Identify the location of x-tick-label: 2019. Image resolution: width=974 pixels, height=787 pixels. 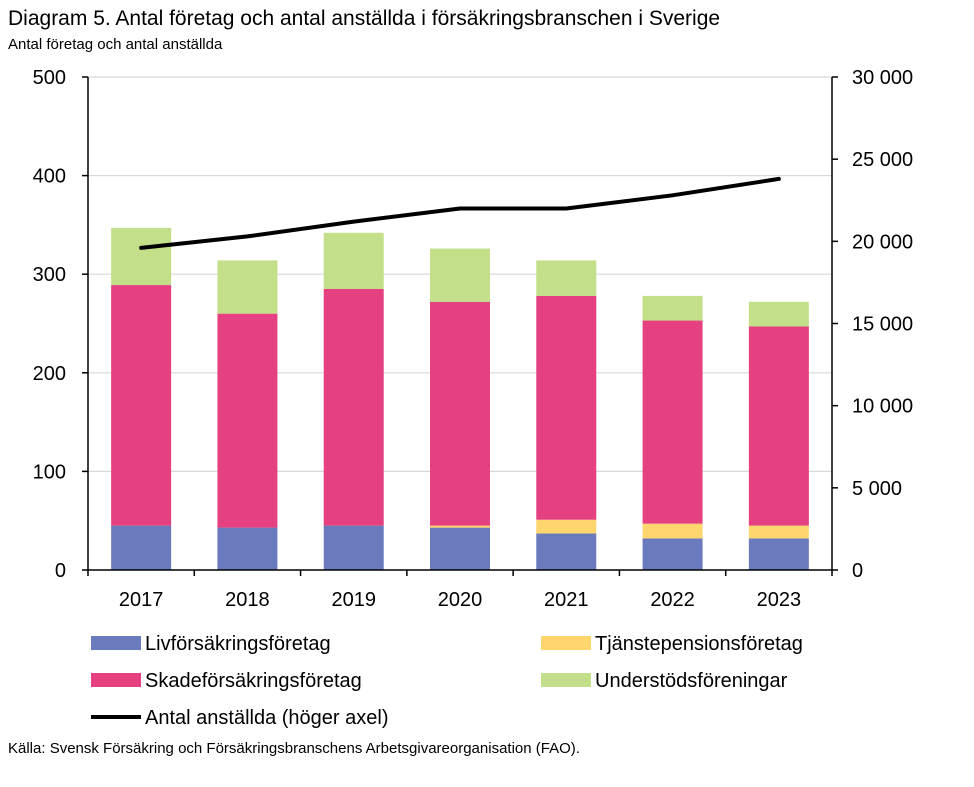
(353, 600).